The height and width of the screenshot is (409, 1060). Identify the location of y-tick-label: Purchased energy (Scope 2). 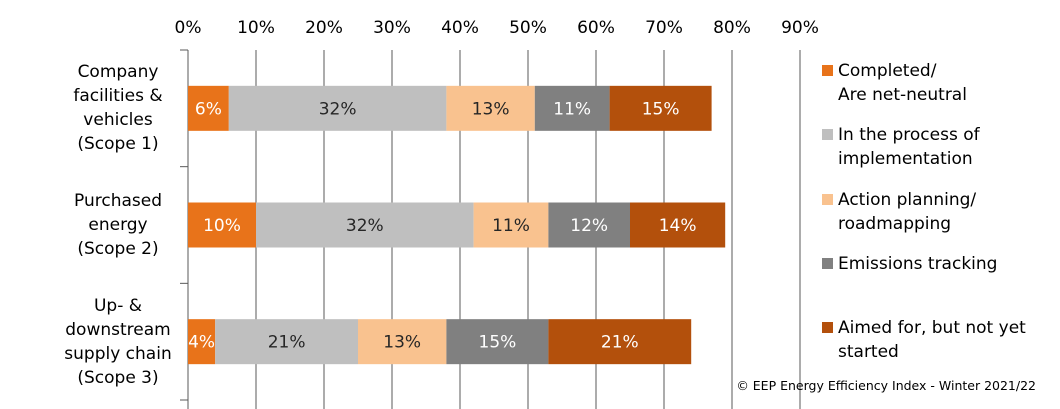
(118, 225).